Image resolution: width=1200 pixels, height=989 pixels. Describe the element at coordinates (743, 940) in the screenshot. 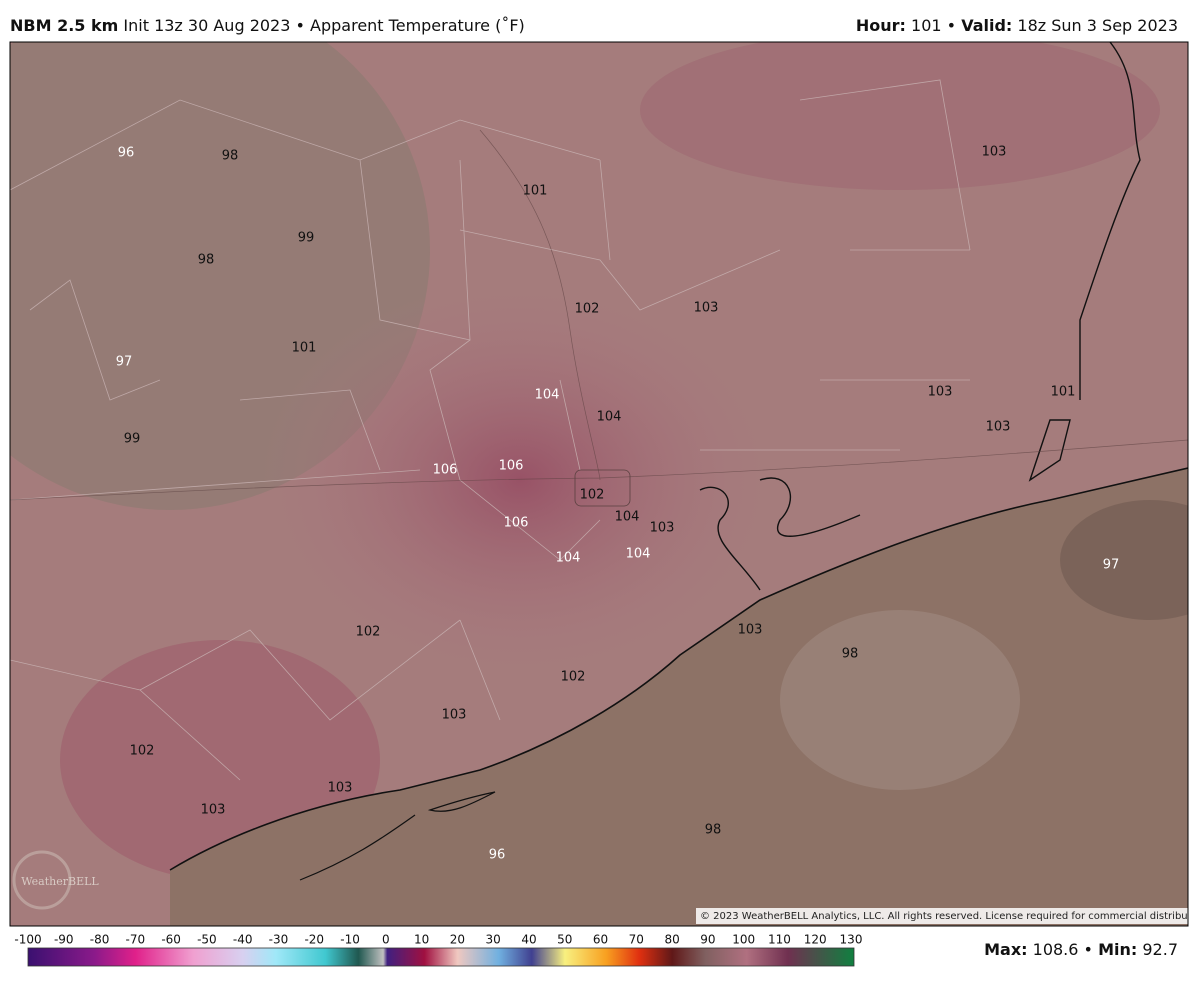

I see `colorbar-tick-label: 100` at that location.